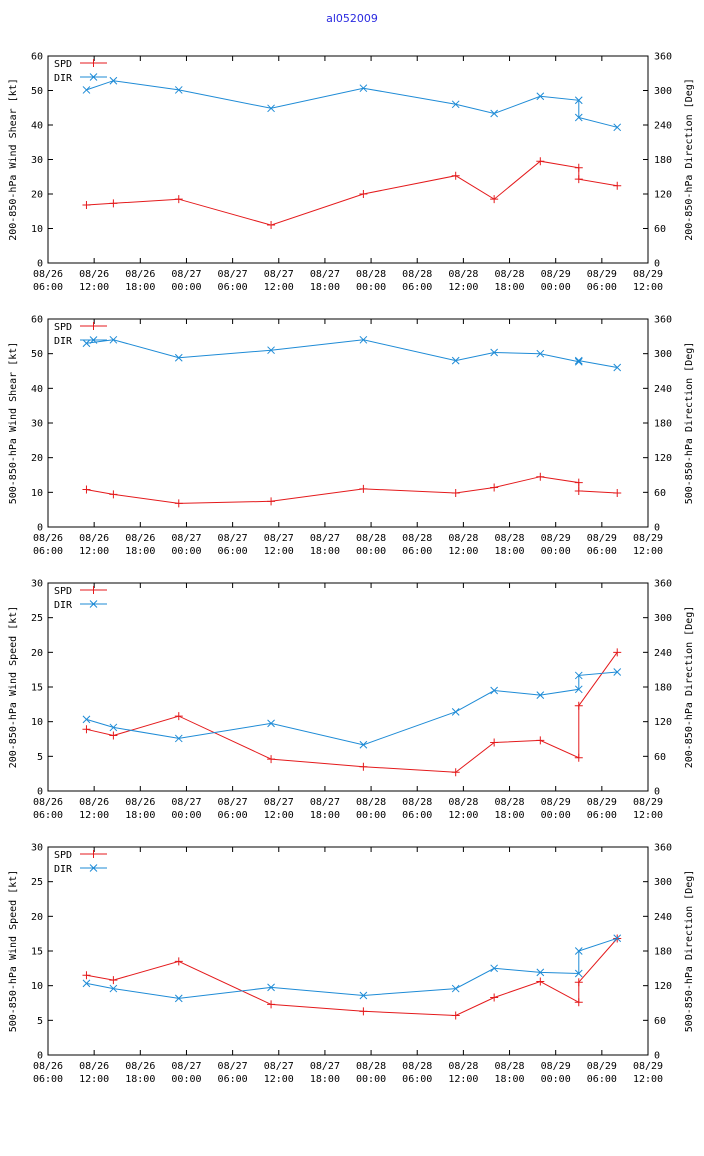  Describe the element at coordinates (63, 341) in the screenshot. I see `legend-dir-label: DIR` at that location.